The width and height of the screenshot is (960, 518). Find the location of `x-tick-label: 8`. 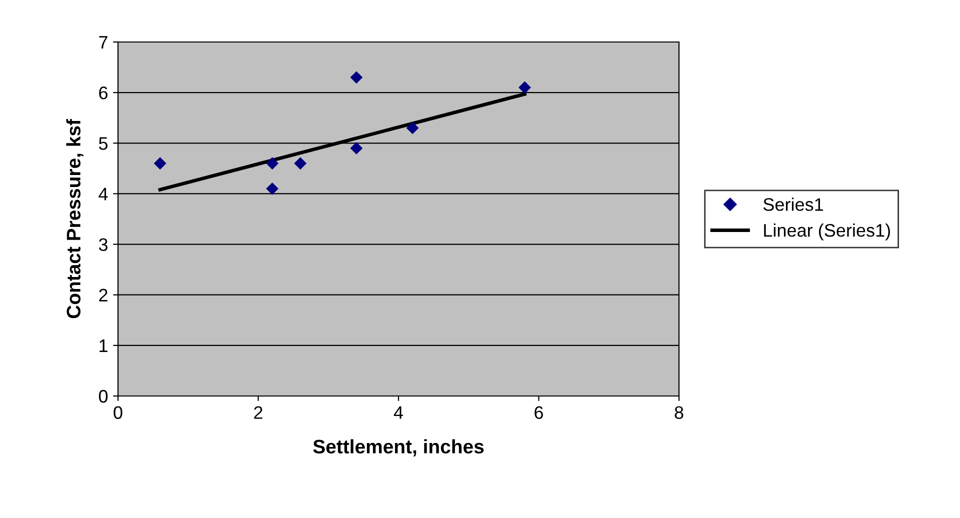

x-tick-label: 8 is located at coordinates (679, 412).